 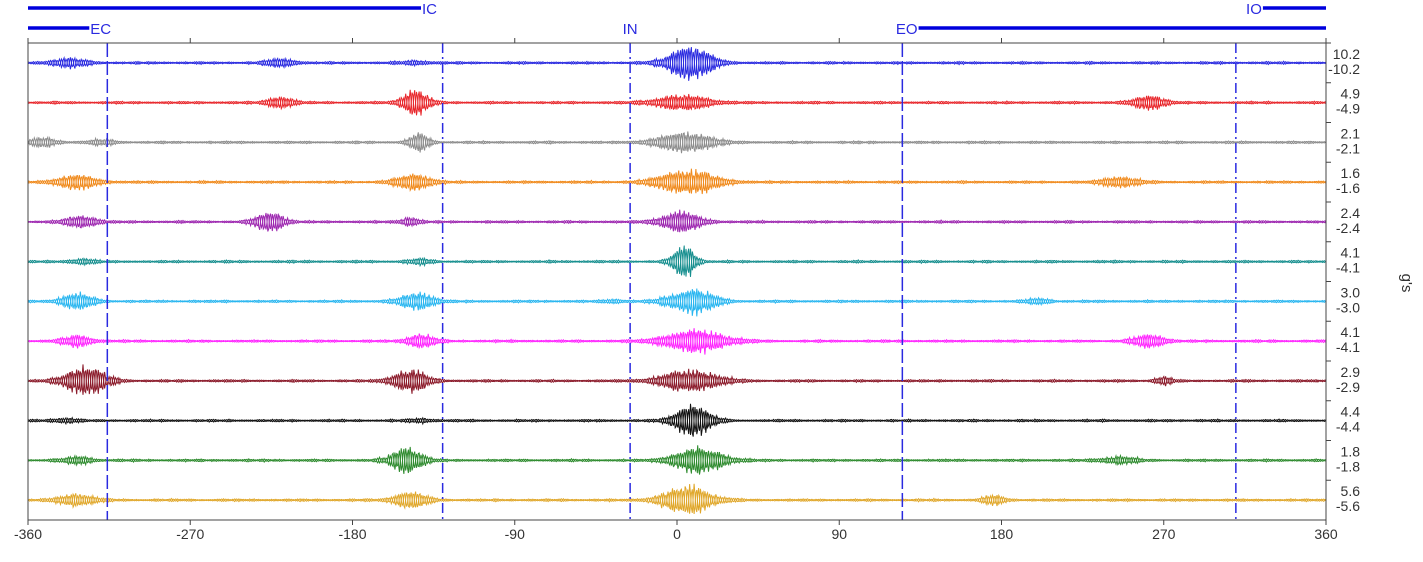 I want to click on channel-8-trace-mirror, so click(x=677, y=341).